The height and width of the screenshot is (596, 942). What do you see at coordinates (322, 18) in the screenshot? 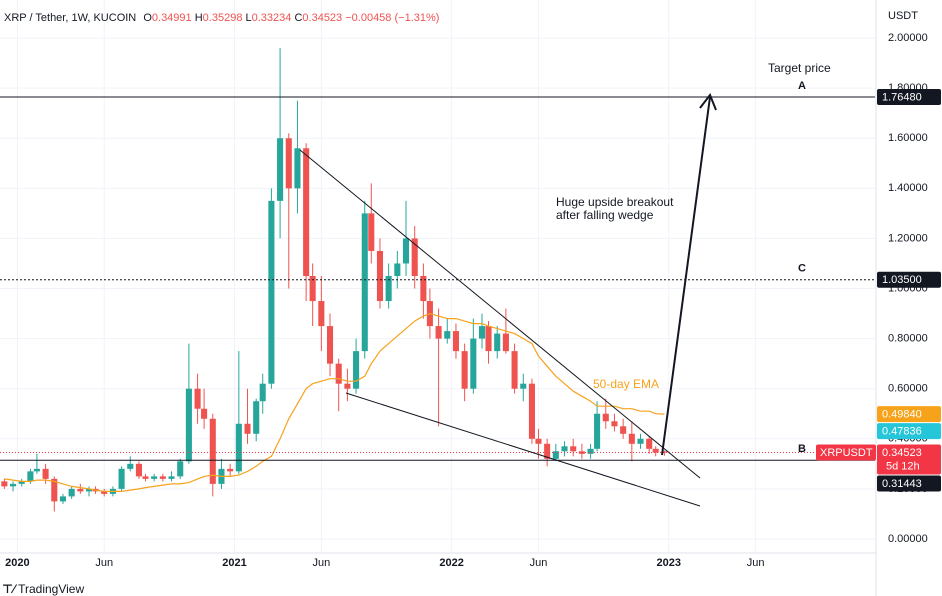
I see `ohlc-value: 0.34523` at bounding box center [322, 18].